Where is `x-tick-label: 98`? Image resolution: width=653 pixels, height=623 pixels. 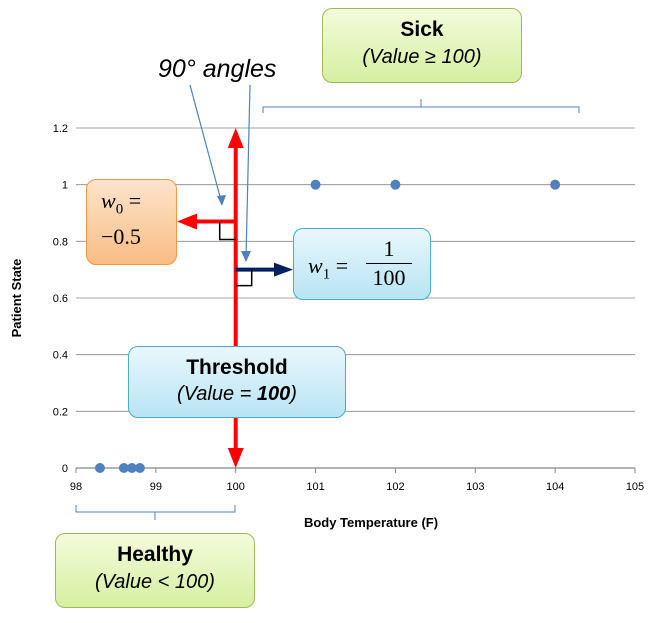
x-tick-label: 98 is located at coordinates (76, 487).